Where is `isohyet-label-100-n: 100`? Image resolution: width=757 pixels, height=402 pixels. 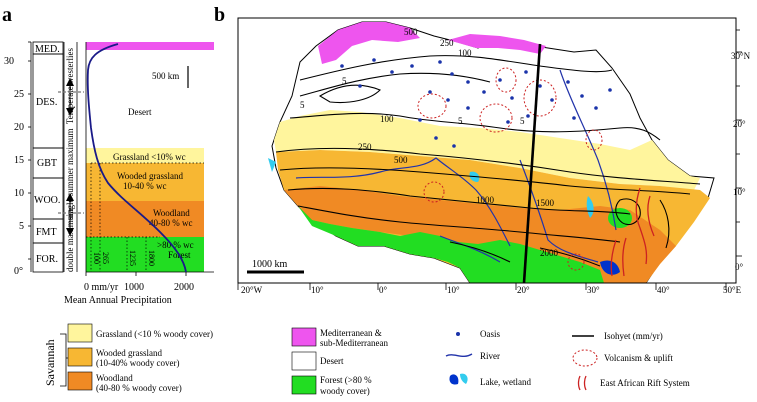 isohyet-label-100-n: 100 is located at coordinates (465, 53).